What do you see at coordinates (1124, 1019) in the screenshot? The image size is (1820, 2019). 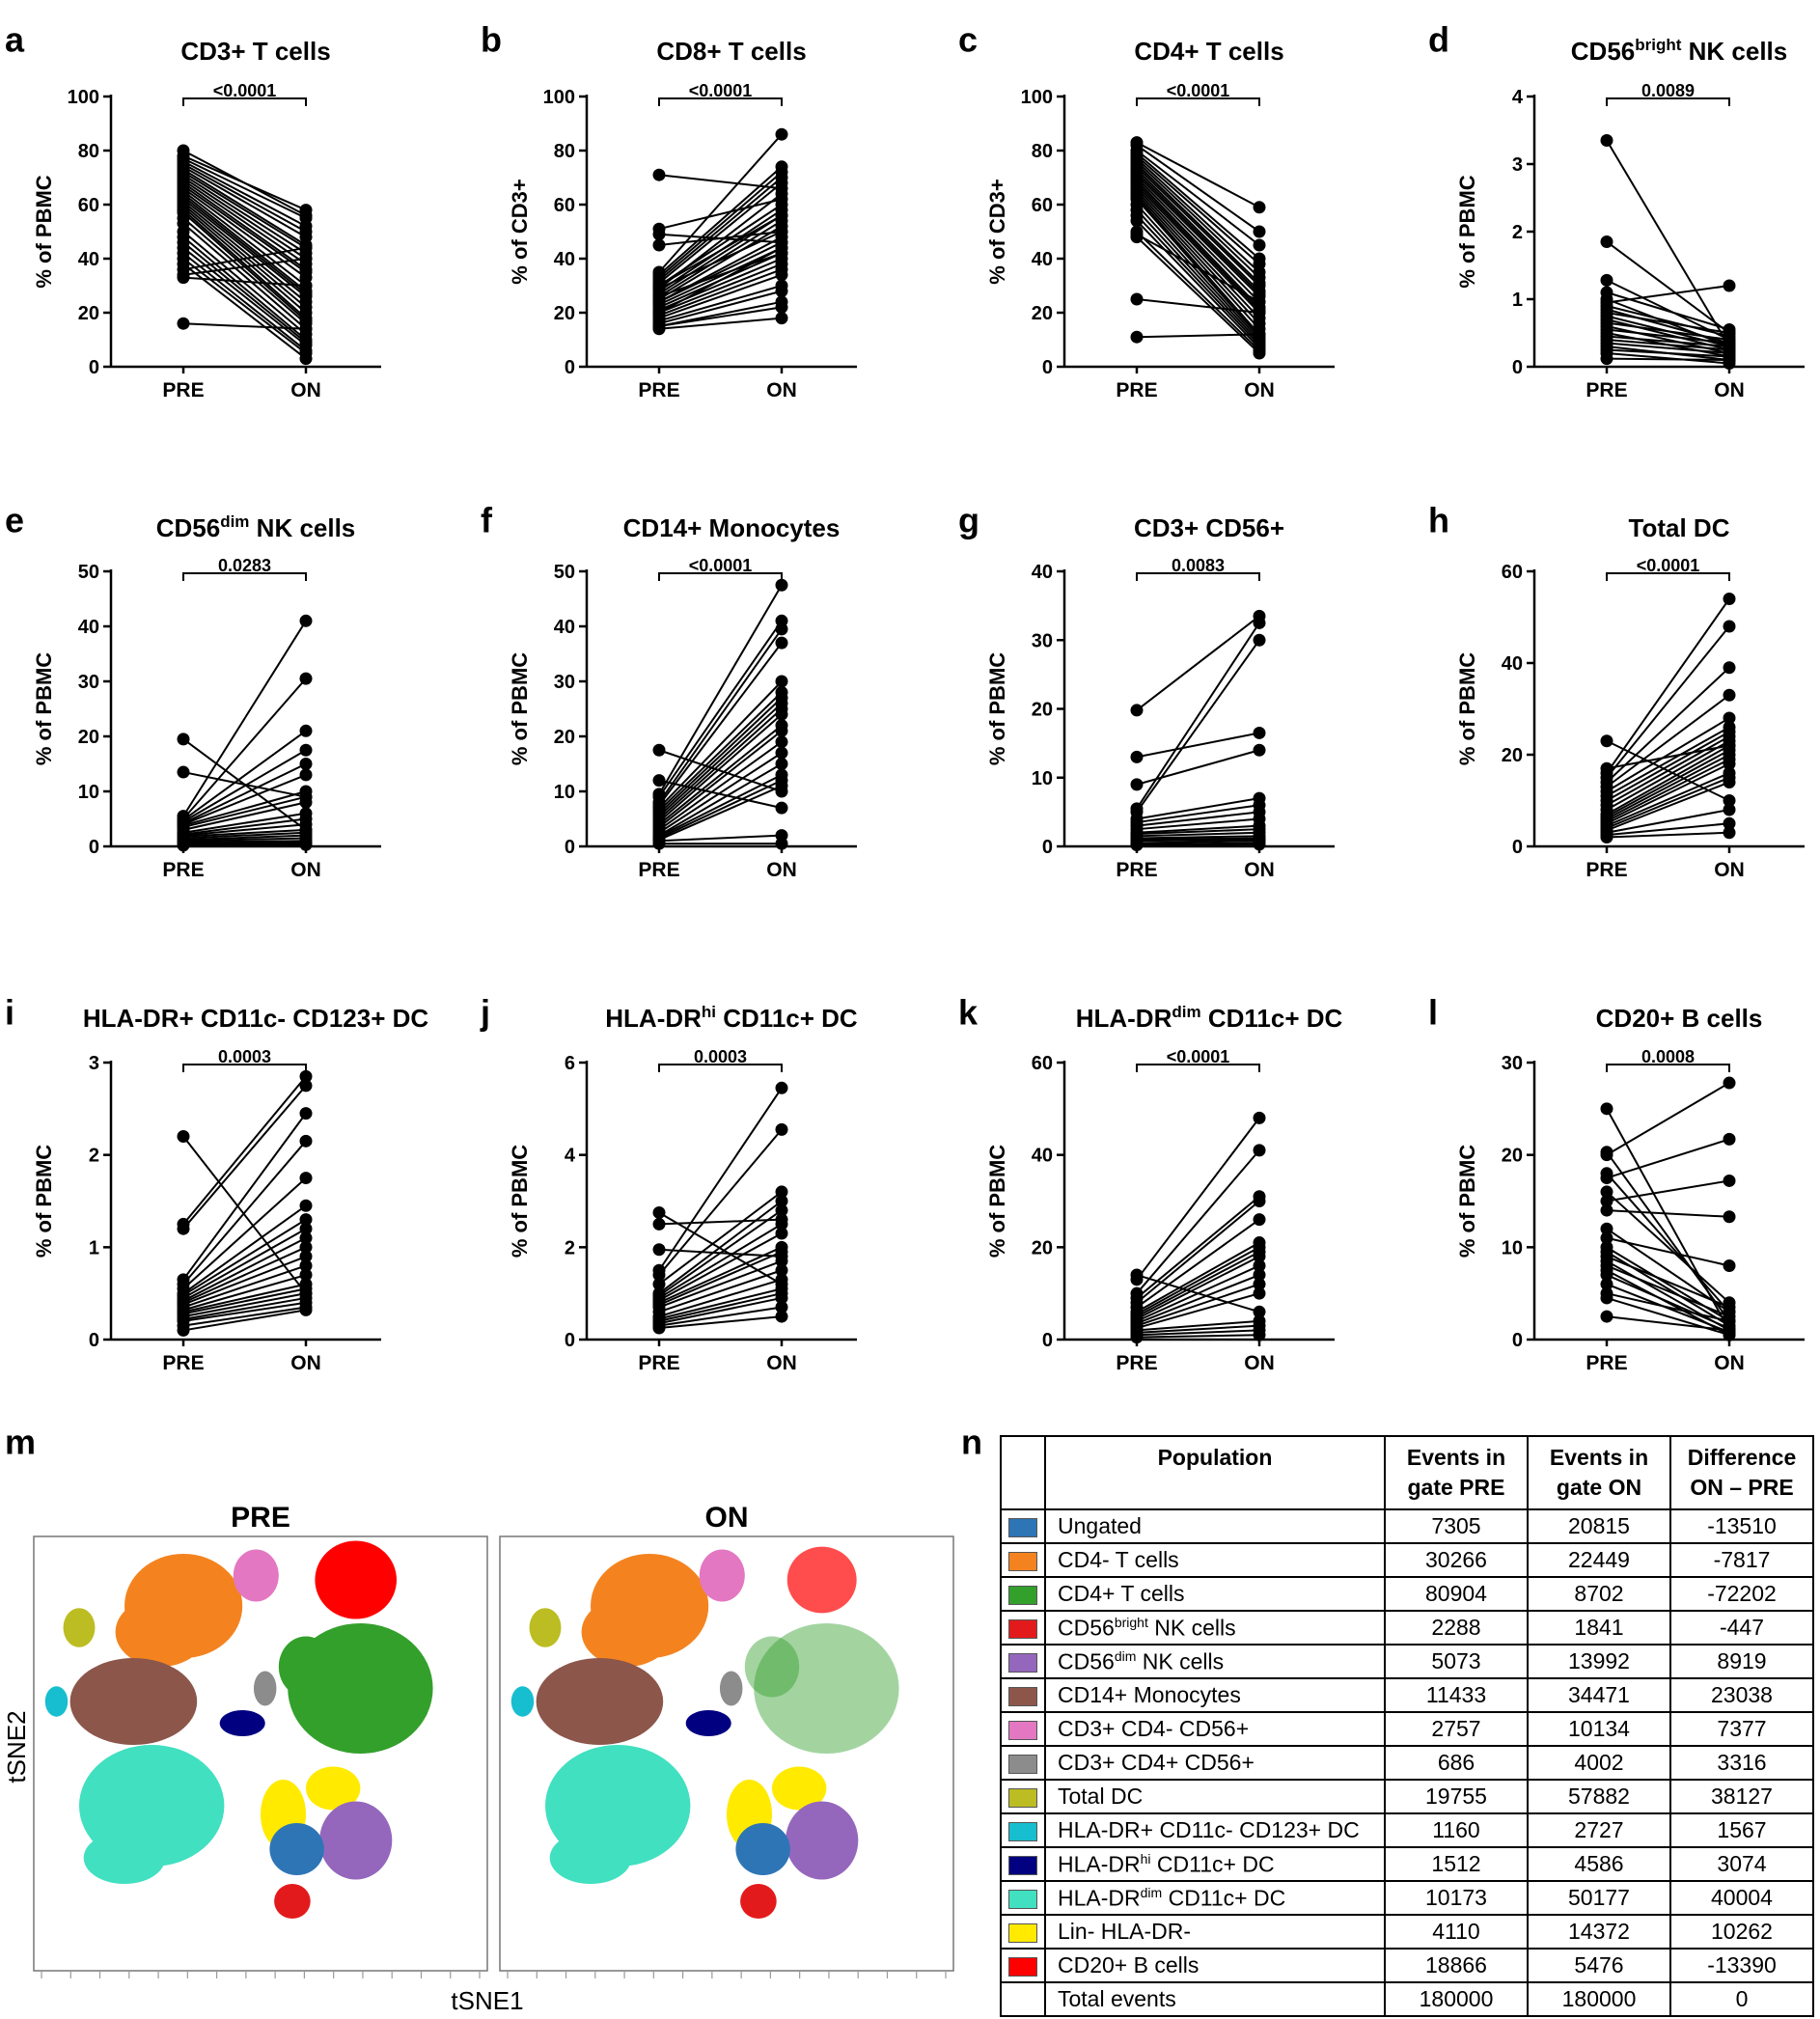 I see `title-main: HLA-DR` at bounding box center [1124, 1019].